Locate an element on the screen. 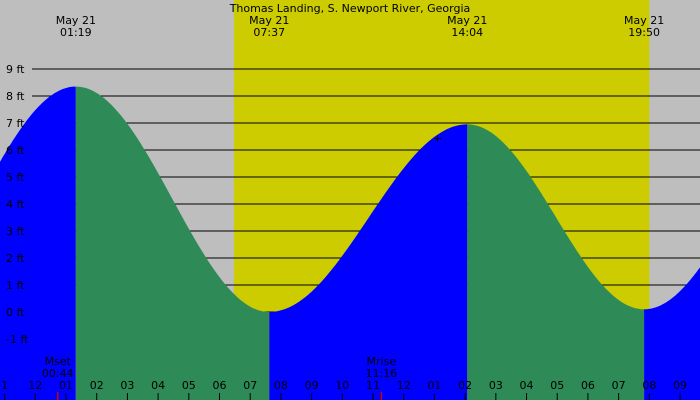 This screenshot has height=400, width=700. x-tick-label-8: 07 is located at coordinates (250, 385).